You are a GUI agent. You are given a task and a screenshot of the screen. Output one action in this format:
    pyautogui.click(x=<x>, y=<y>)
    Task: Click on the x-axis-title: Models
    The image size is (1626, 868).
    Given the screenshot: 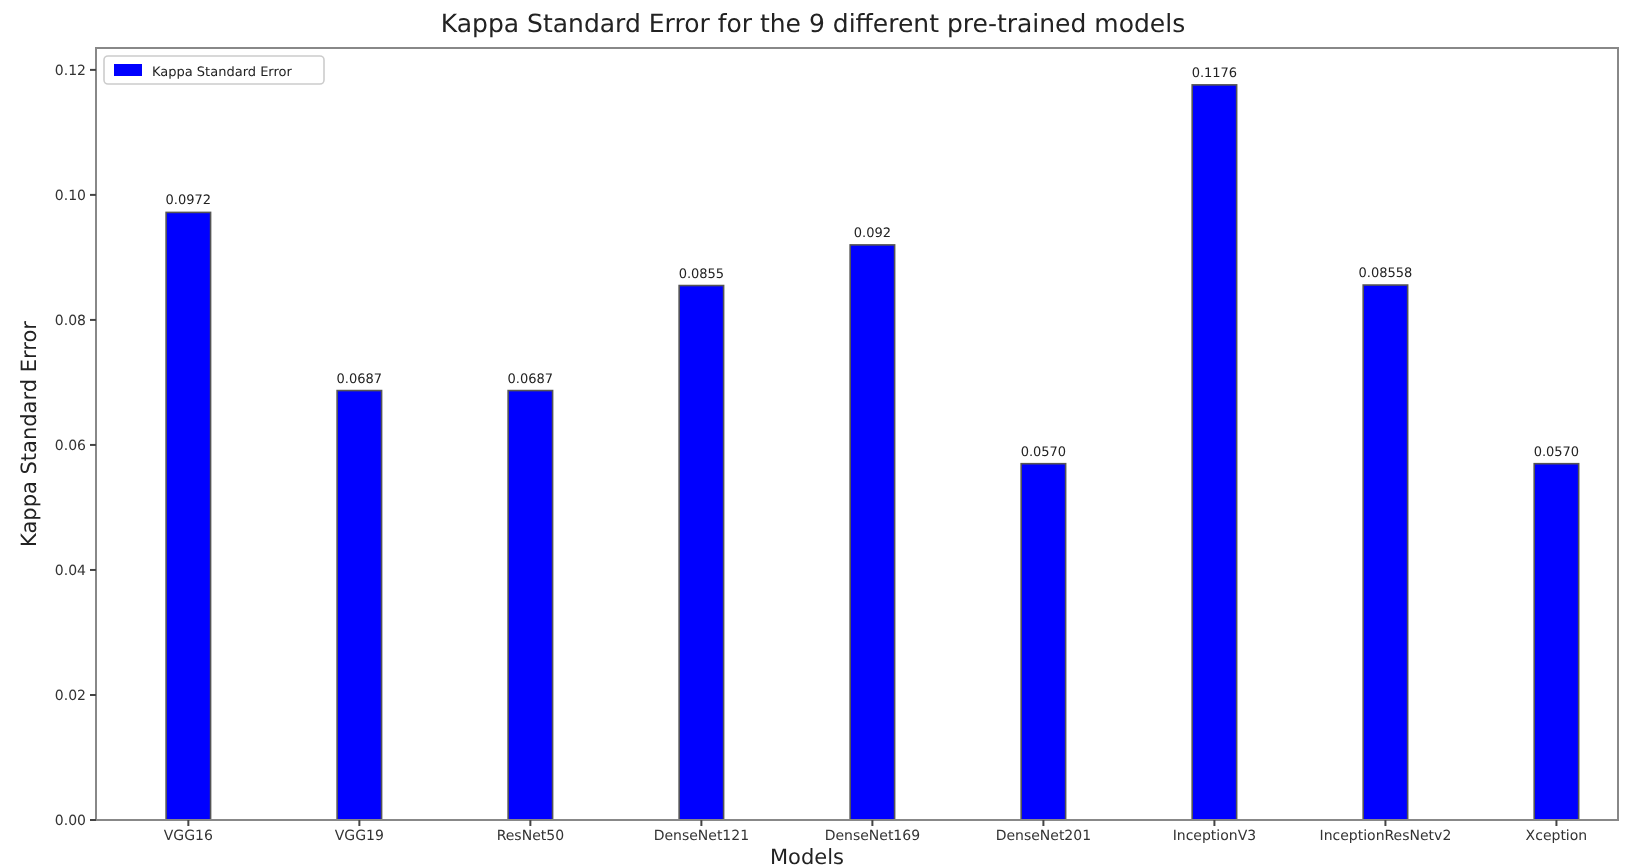 What is the action you would take?
    pyautogui.click(x=807, y=857)
    